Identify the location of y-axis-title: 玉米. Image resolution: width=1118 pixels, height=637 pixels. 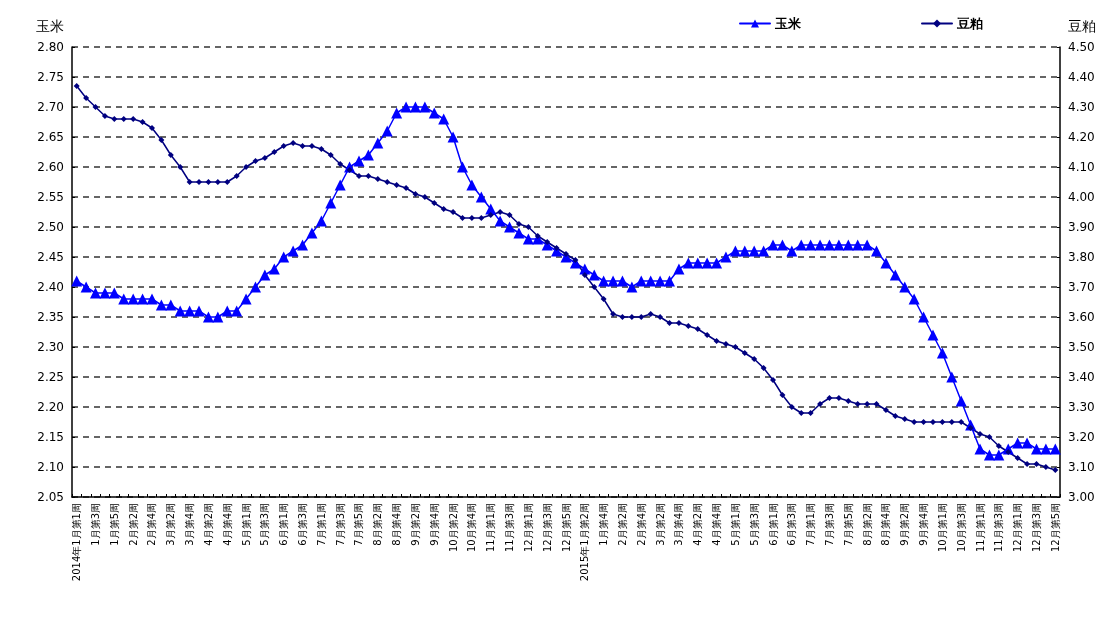
(50, 26).